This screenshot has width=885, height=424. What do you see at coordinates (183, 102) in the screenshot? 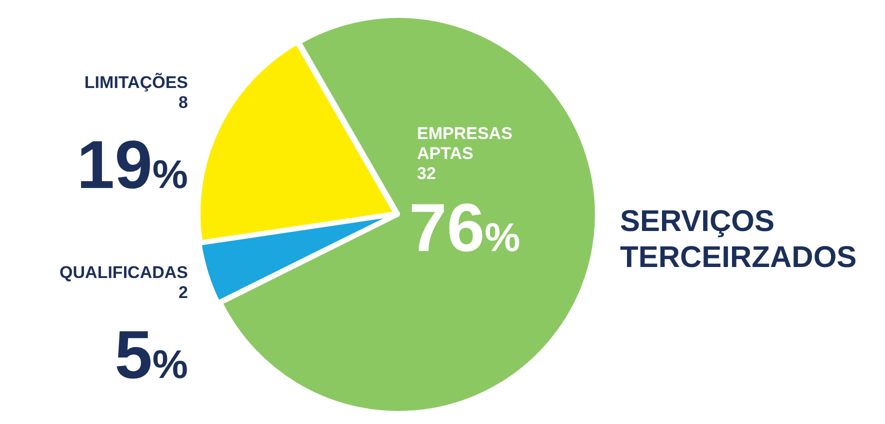
I see `text: 8` at bounding box center [183, 102].